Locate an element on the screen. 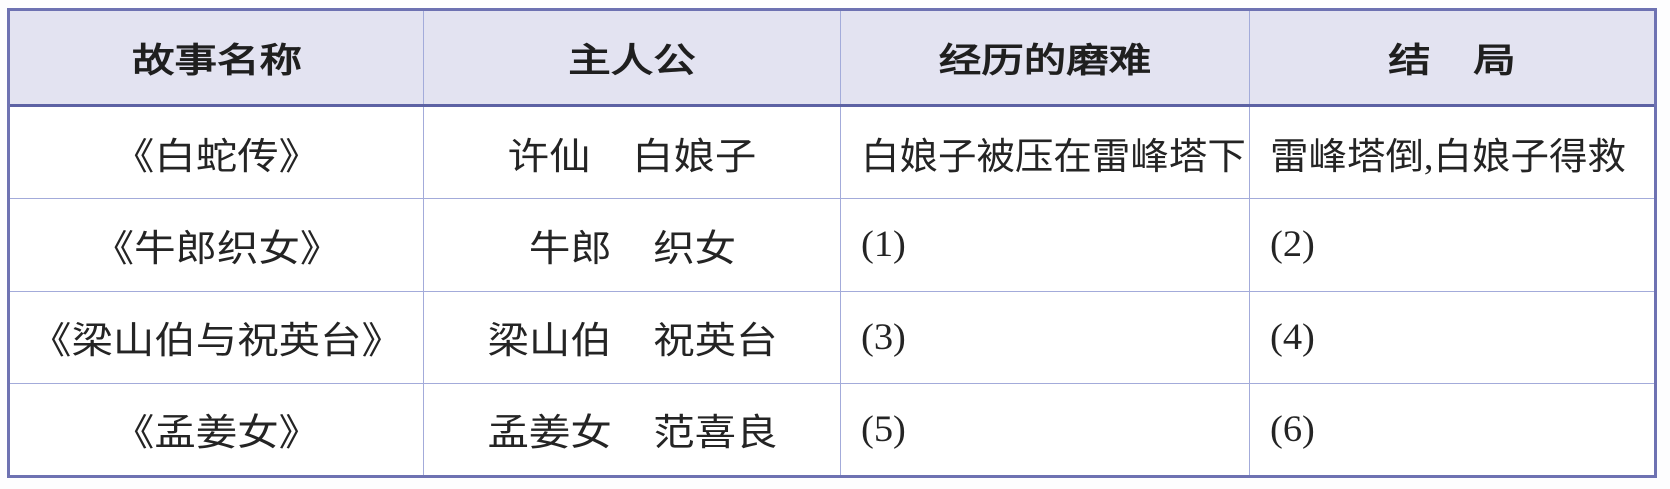 The width and height of the screenshot is (1670, 489). table-cell-ending-blank: (6) is located at coordinates (1452, 429).